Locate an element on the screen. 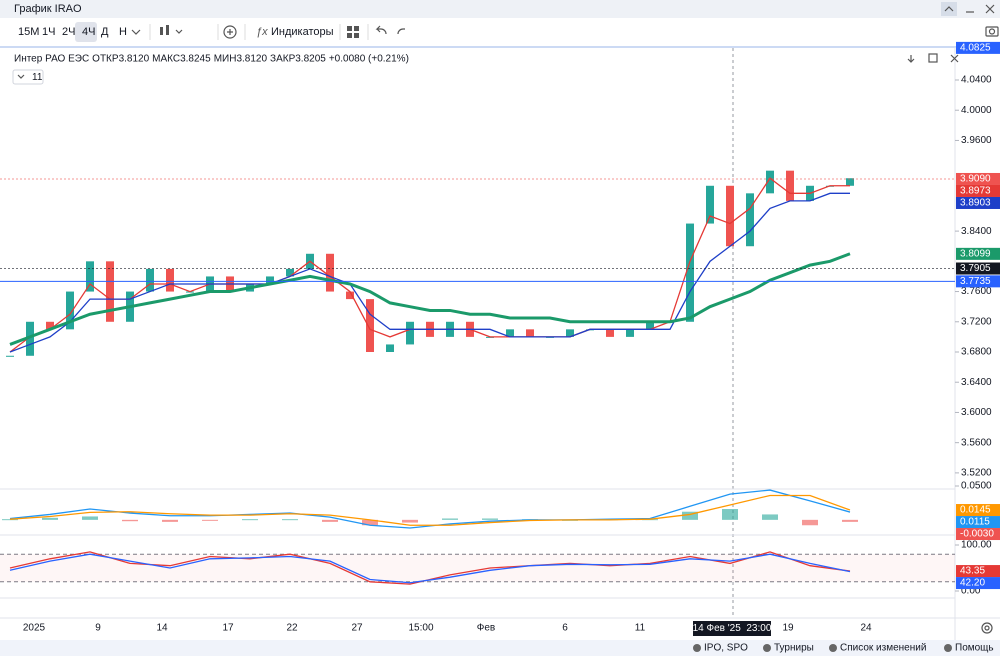  pane-controls is located at coordinates (933, 58).